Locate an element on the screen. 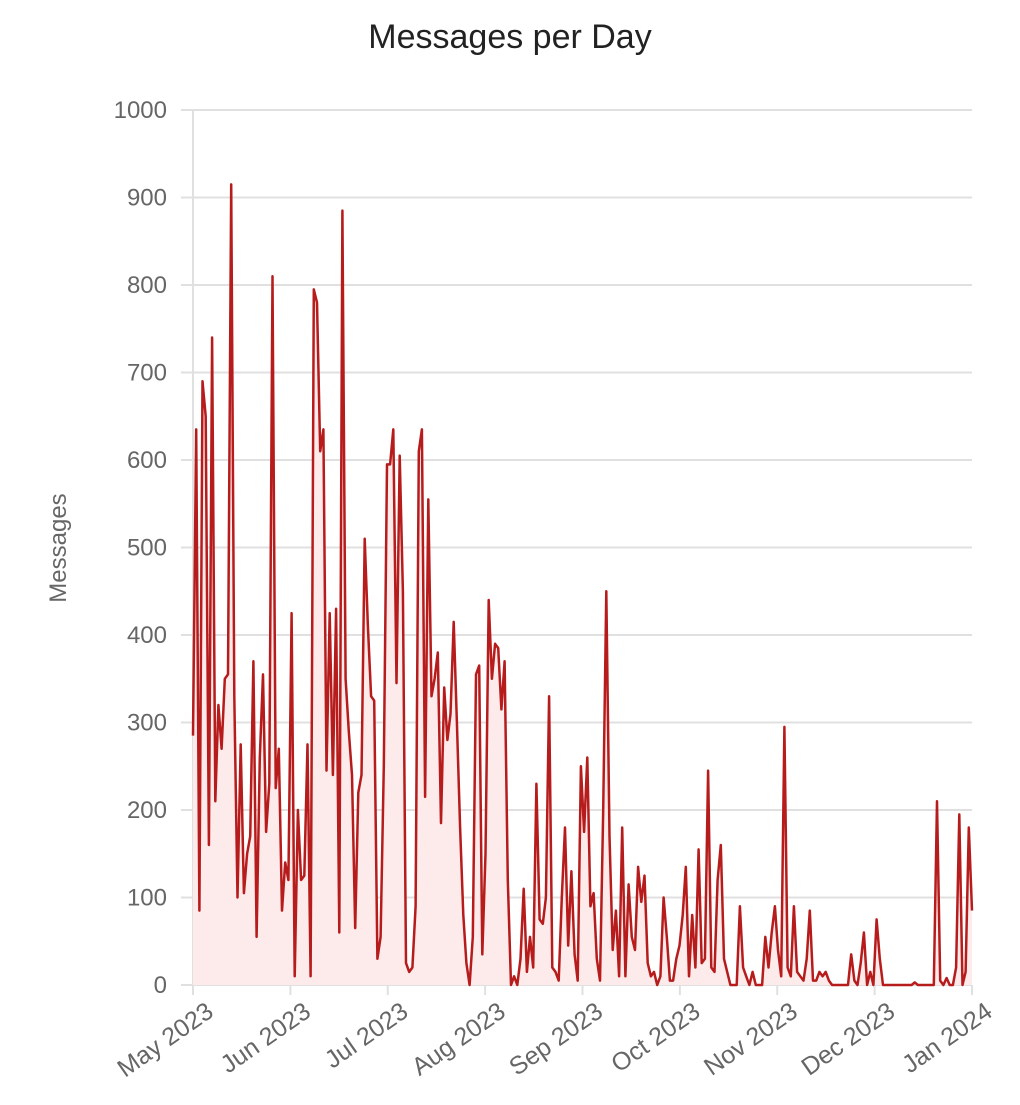  y-tick-label: 1000 is located at coordinates (140, 110).